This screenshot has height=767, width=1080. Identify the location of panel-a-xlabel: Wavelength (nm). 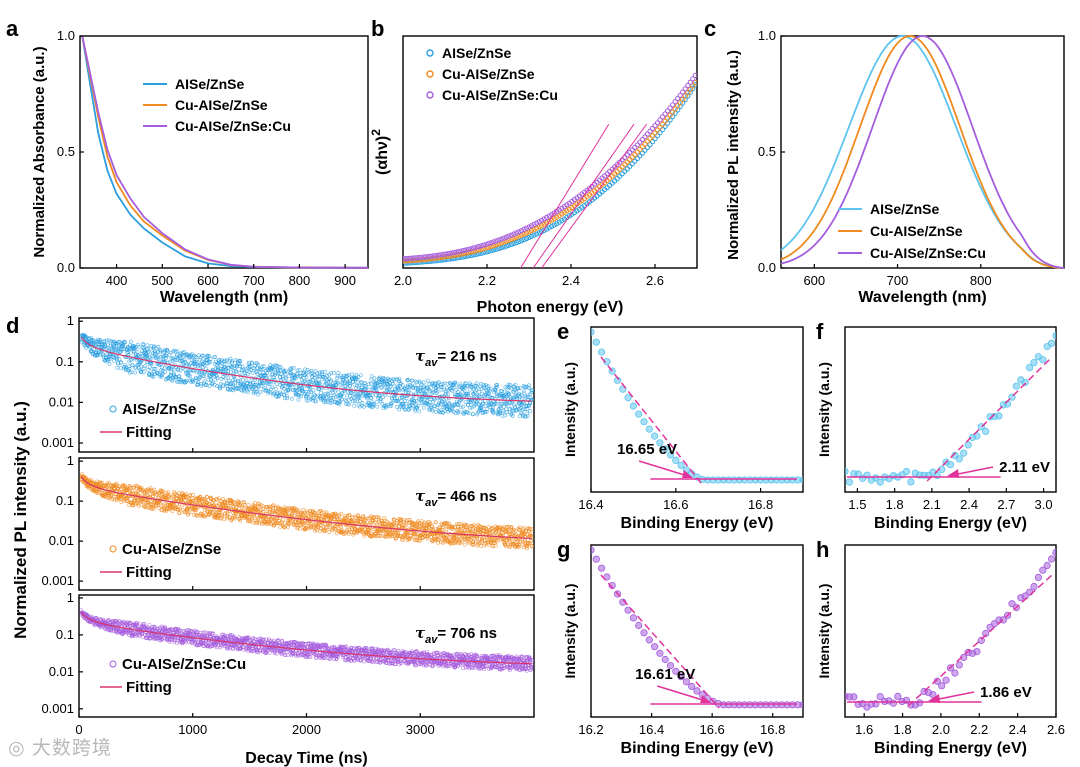
(224, 297).